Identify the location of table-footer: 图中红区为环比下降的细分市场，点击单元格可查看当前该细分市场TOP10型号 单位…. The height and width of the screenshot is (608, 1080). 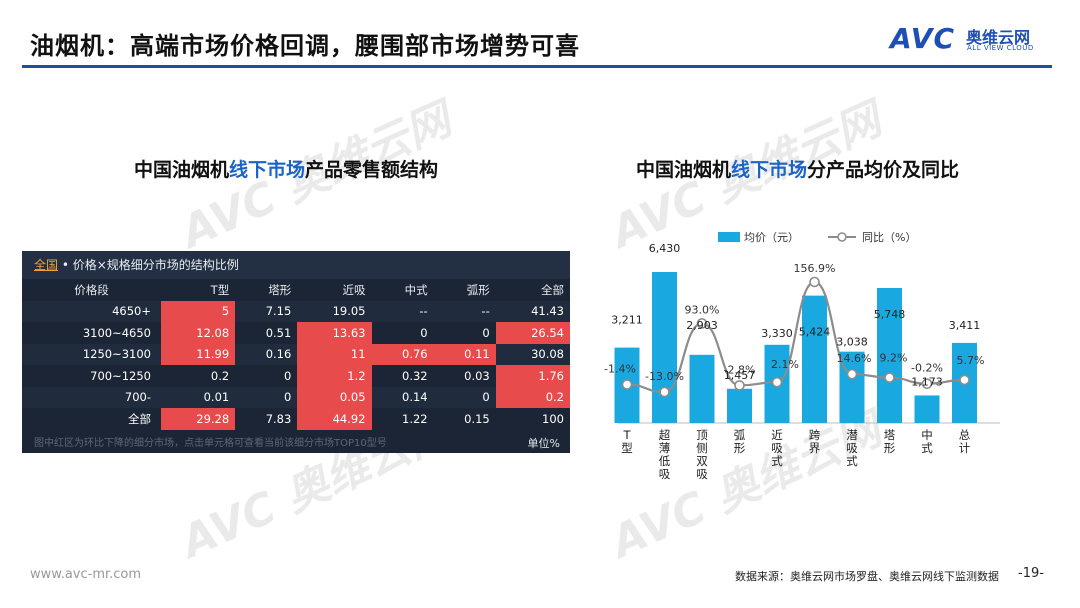
(296, 443).